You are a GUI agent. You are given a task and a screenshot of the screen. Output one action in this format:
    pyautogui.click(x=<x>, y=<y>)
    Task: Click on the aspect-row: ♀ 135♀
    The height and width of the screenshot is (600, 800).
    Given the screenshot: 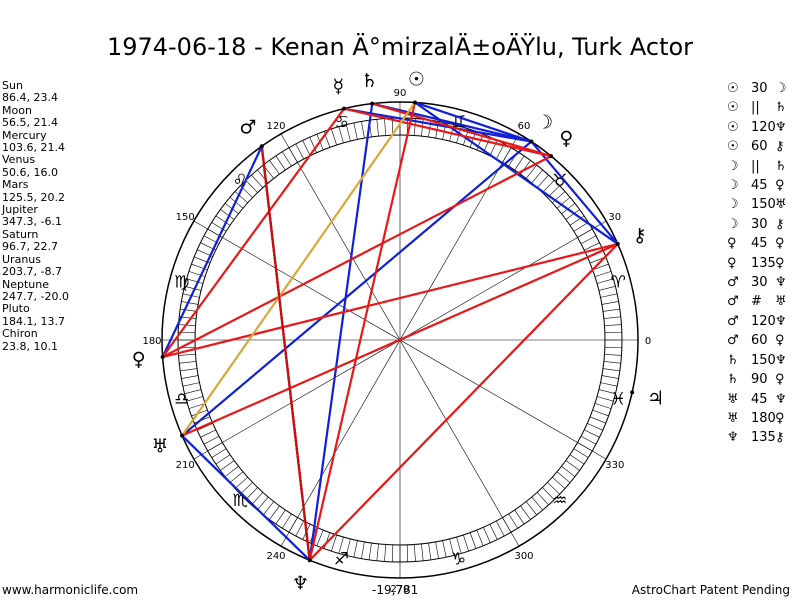 What is the action you would take?
    pyautogui.click(x=757, y=263)
    